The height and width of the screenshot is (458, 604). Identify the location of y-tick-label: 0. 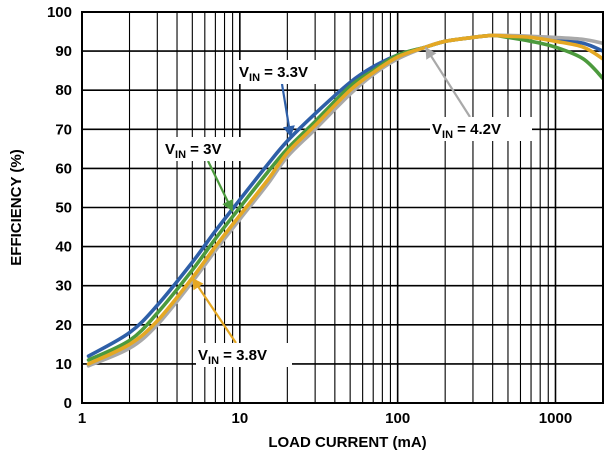
(68, 403).